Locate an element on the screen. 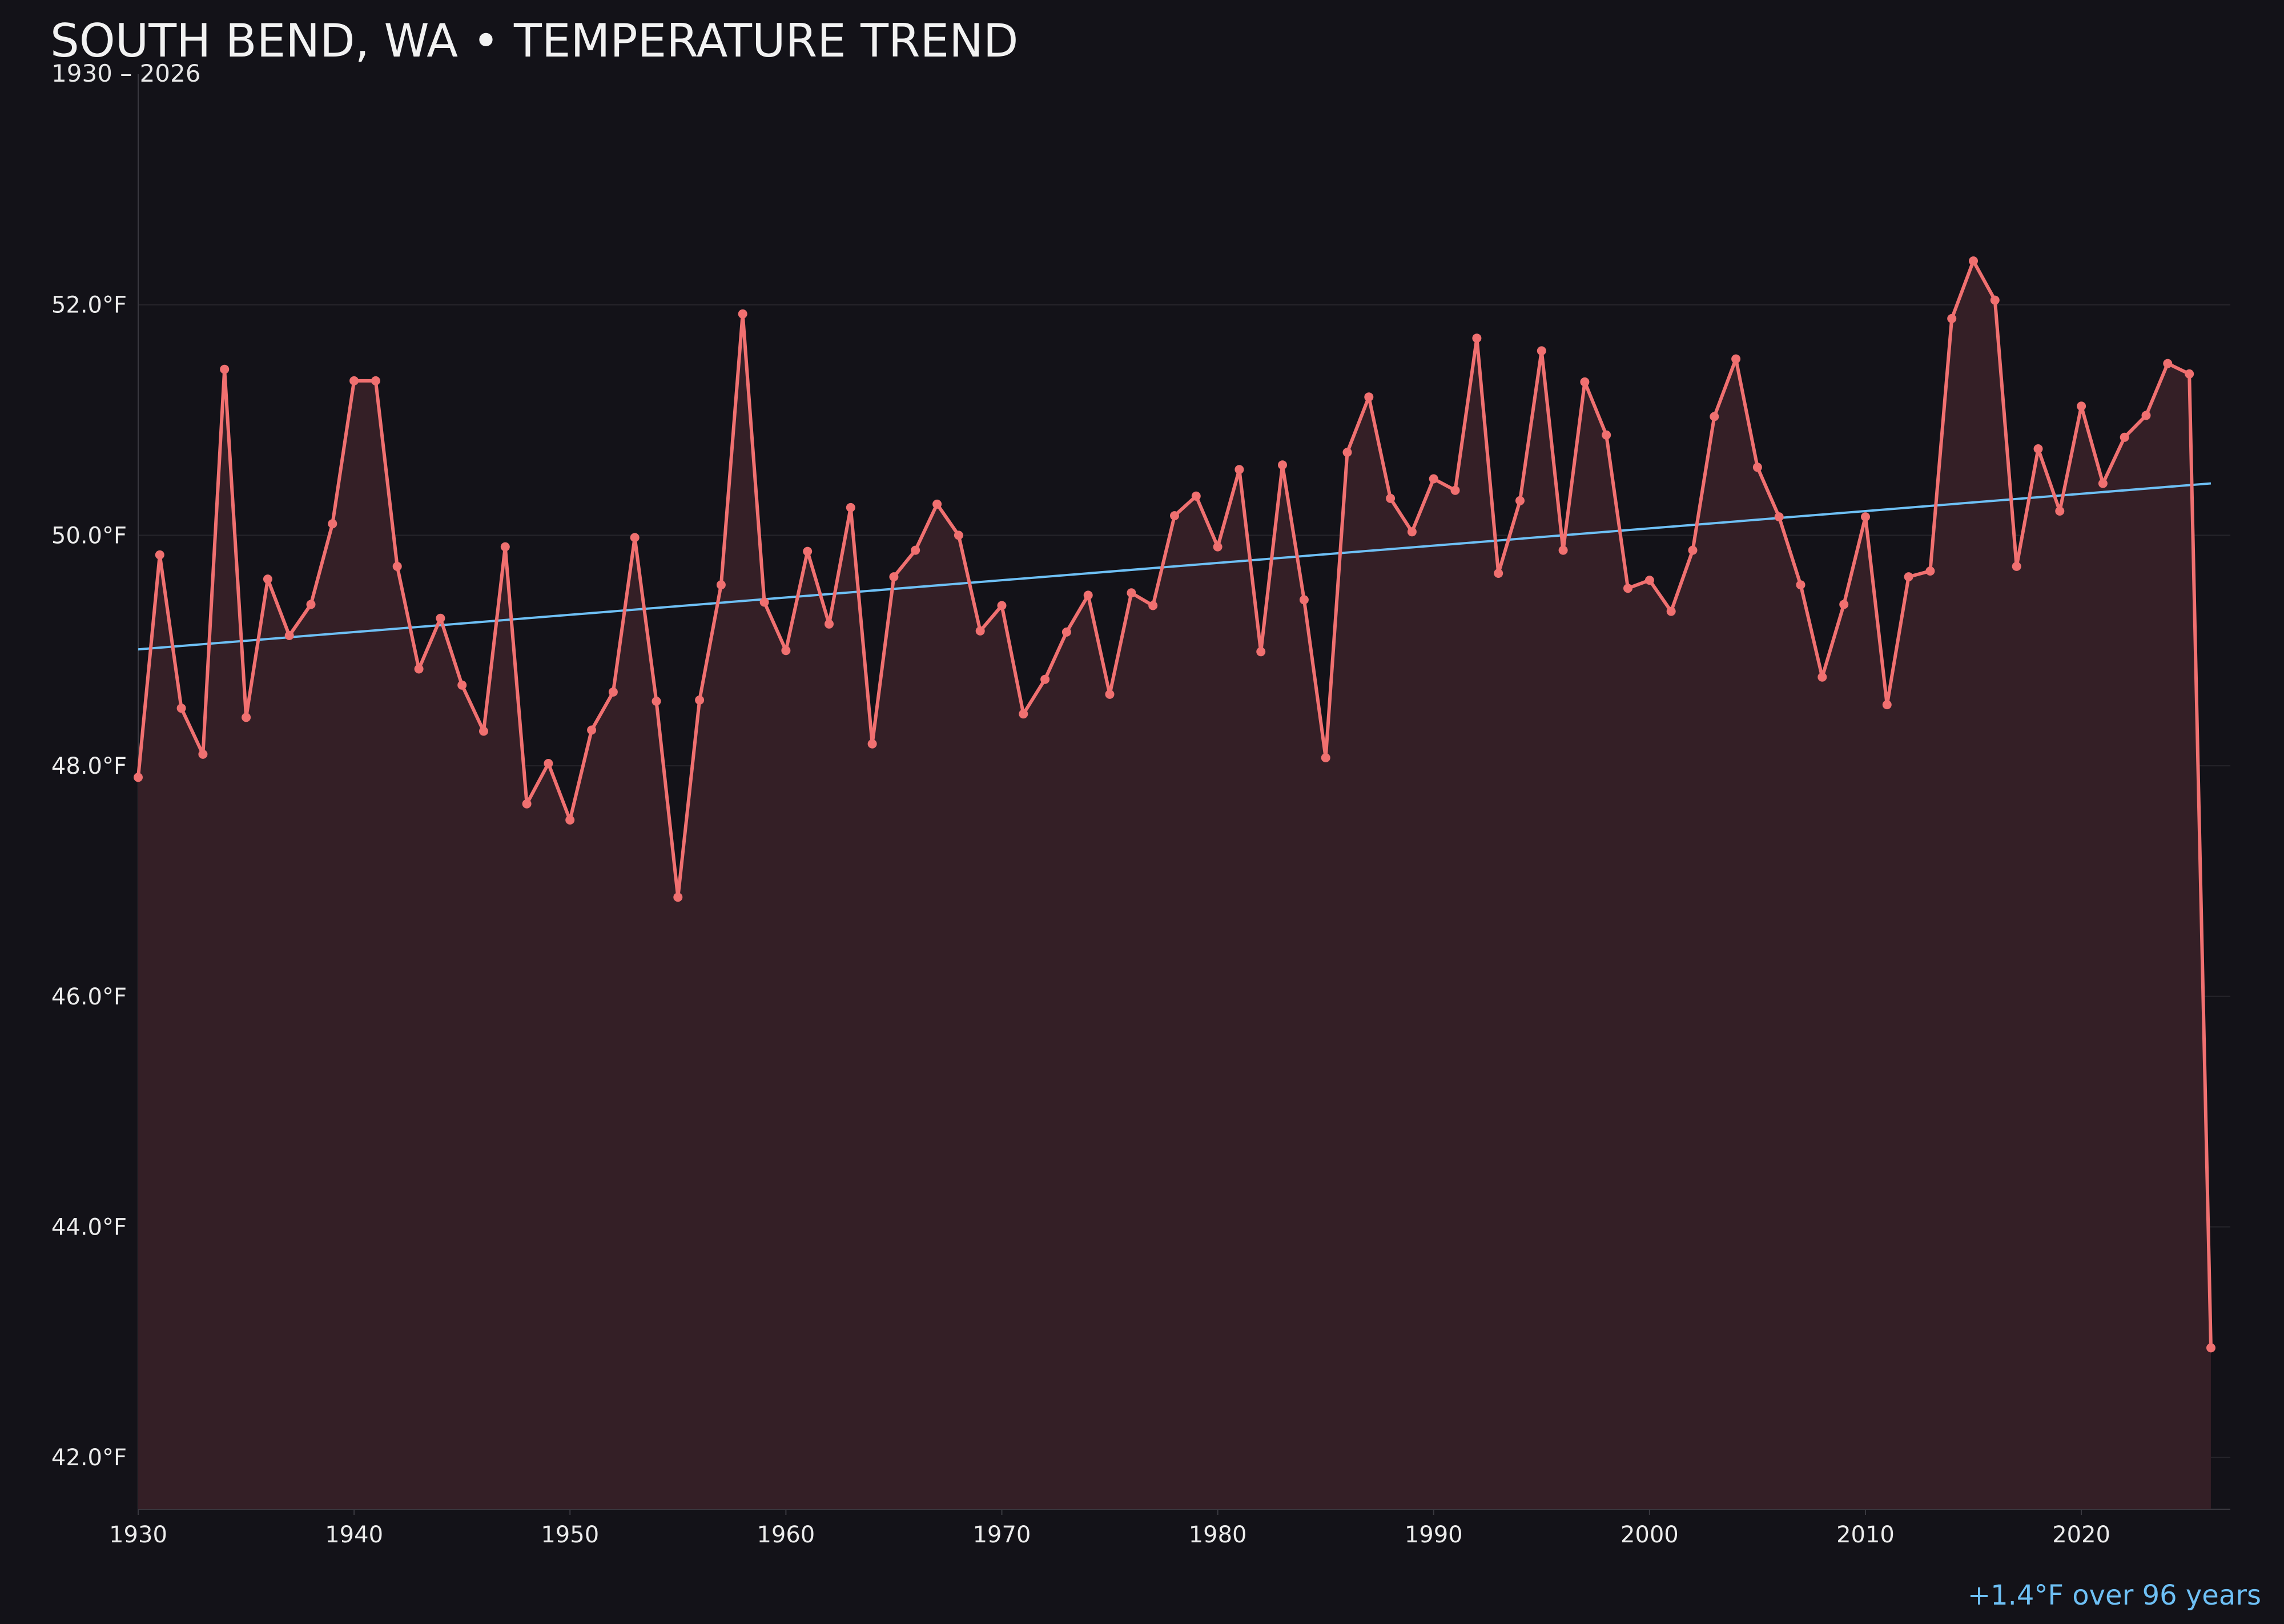 This screenshot has height=1624, width=2284. data-point-1936 is located at coordinates (267, 579).